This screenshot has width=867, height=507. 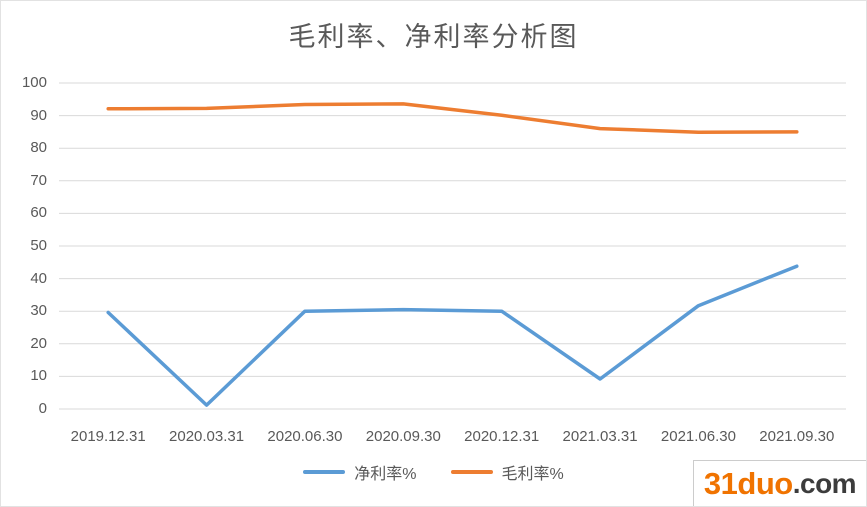 I want to click on x-tick-label: 2020.06.30, so click(x=305, y=436).